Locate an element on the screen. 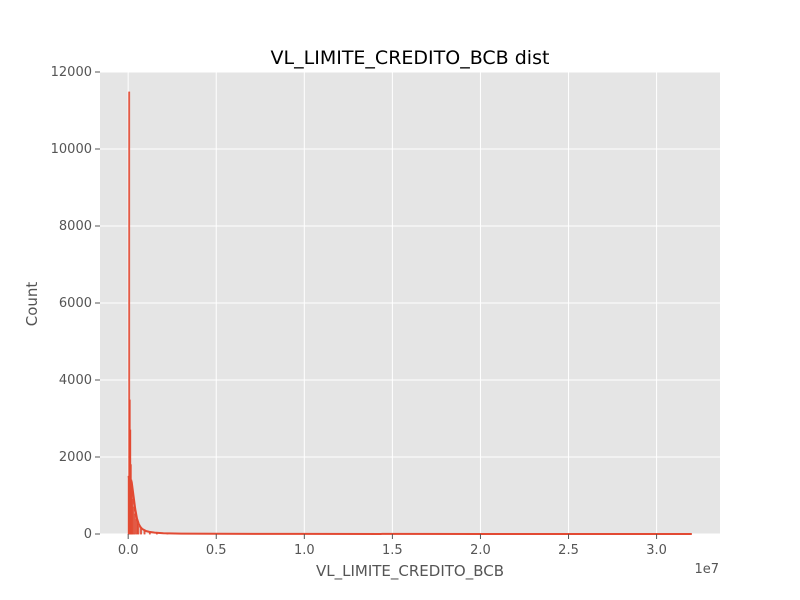 This screenshot has width=800, height=600. y-tick-label: 10000 is located at coordinates (71, 149).